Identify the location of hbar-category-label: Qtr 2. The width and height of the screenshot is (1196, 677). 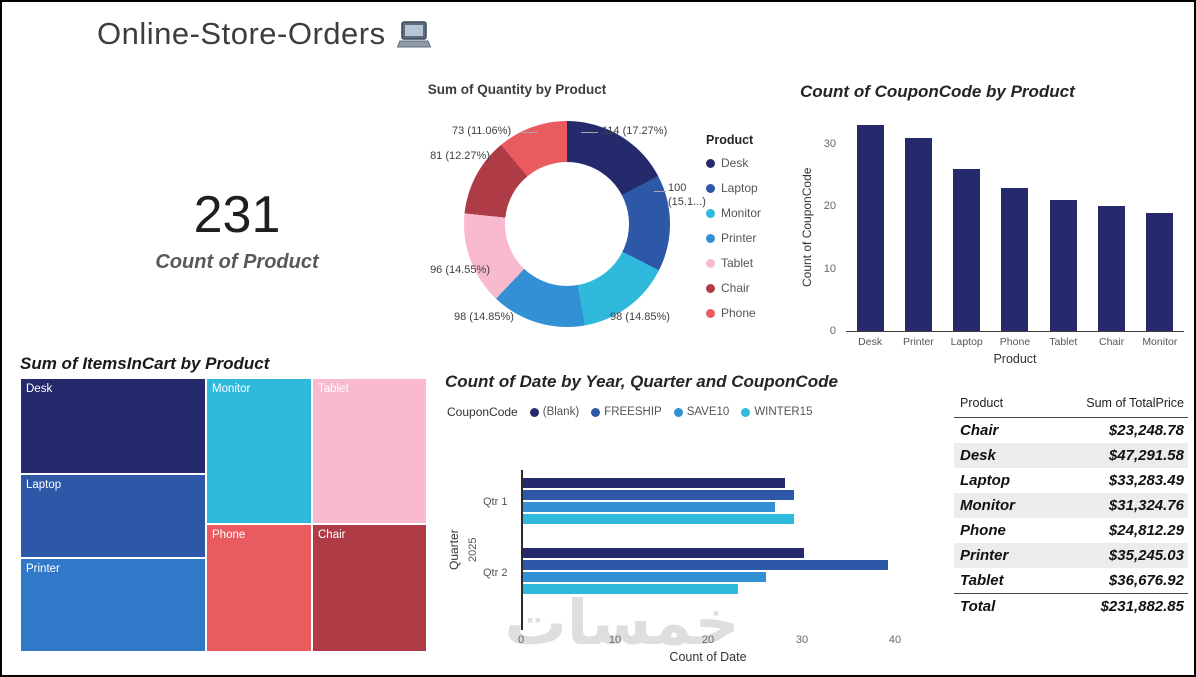
(495, 573).